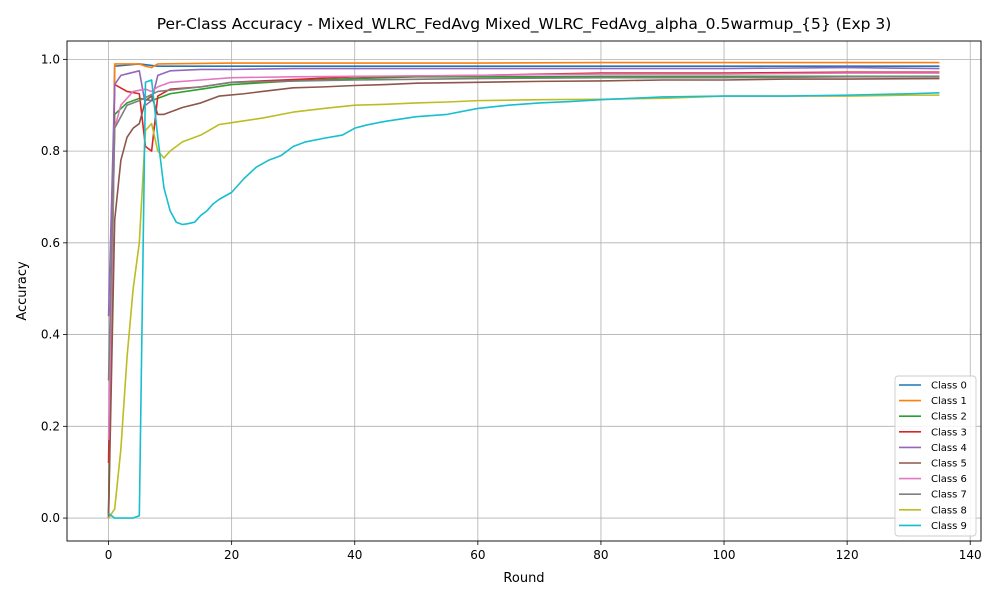 This screenshot has height=600, width=1000. Describe the element at coordinates (970, 555) in the screenshot. I see `x-tick-label: 140` at that location.